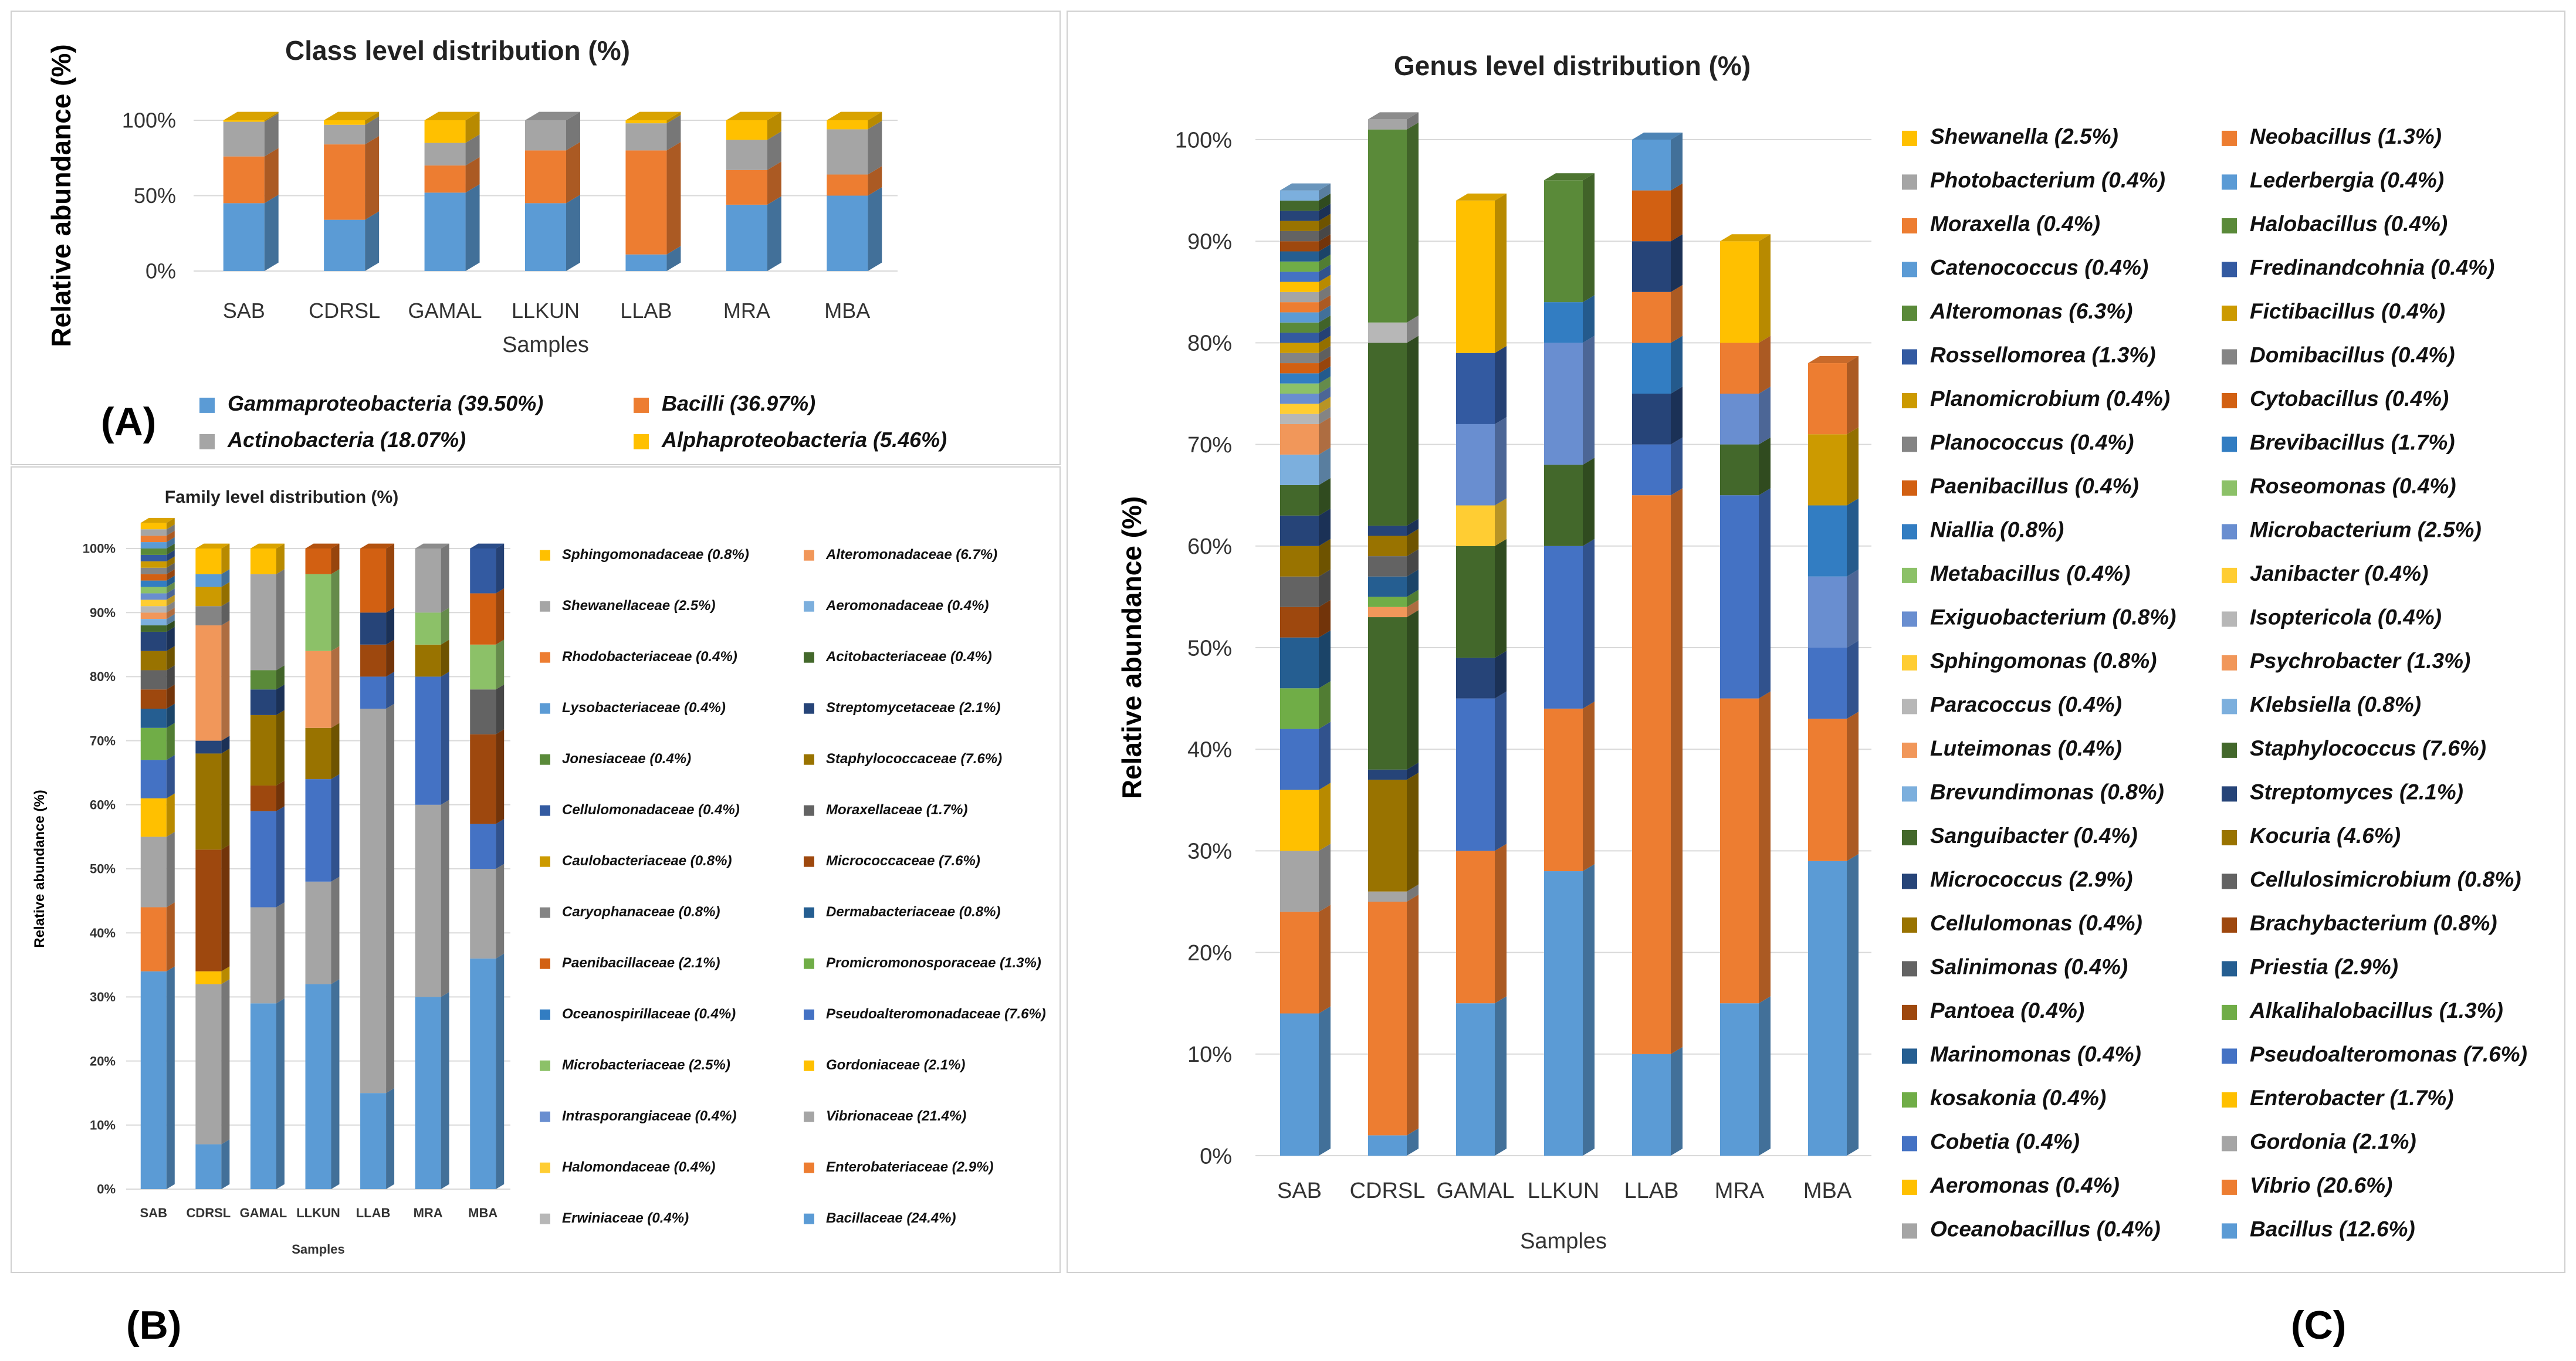  Describe the element at coordinates (2043, 355) in the screenshot. I see `legend-item-rossellomorea: Rossellomorea (1.3%)` at that location.